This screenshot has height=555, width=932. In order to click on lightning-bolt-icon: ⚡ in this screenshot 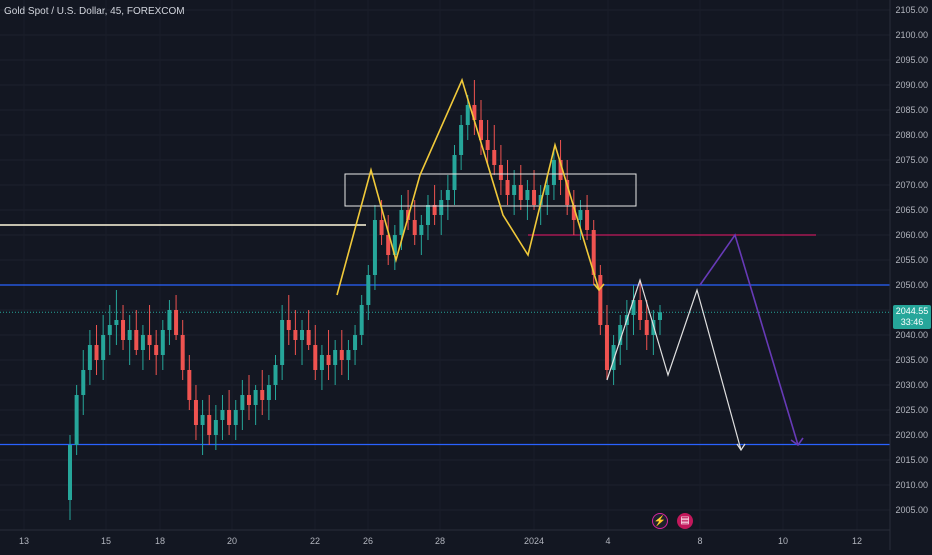, I will do `click(660, 521)`.